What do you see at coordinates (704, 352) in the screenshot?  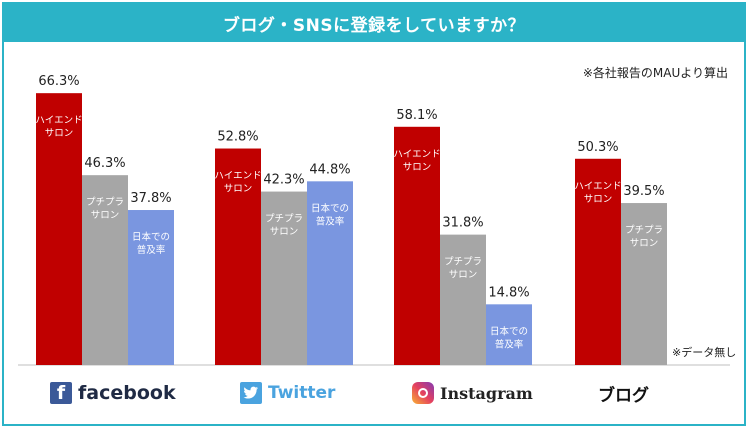 I see `no-data-note: ※データ無し` at bounding box center [704, 352].